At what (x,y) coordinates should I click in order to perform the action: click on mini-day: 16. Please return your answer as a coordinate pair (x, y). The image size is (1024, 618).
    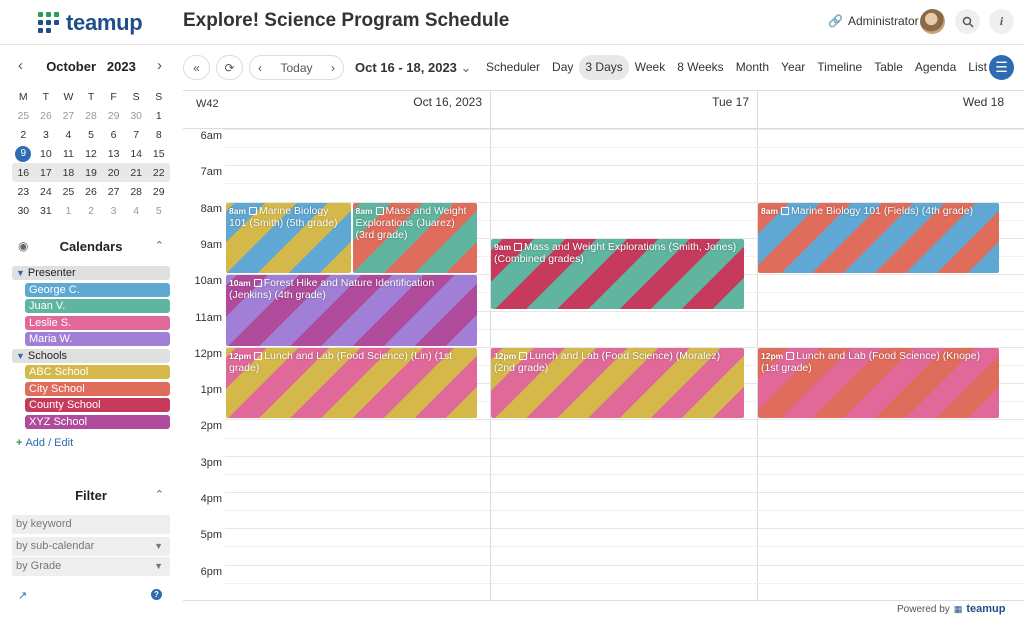
    Looking at the image, I should click on (23, 173).